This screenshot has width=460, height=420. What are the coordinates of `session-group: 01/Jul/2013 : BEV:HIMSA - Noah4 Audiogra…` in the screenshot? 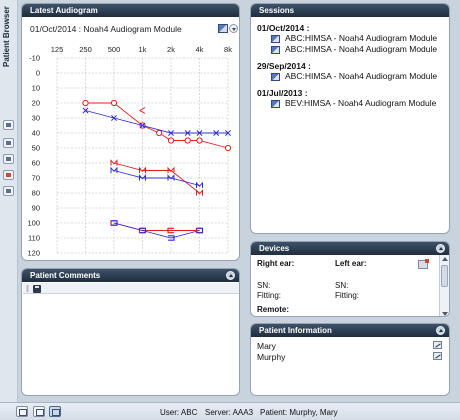 It's located at (352, 98).